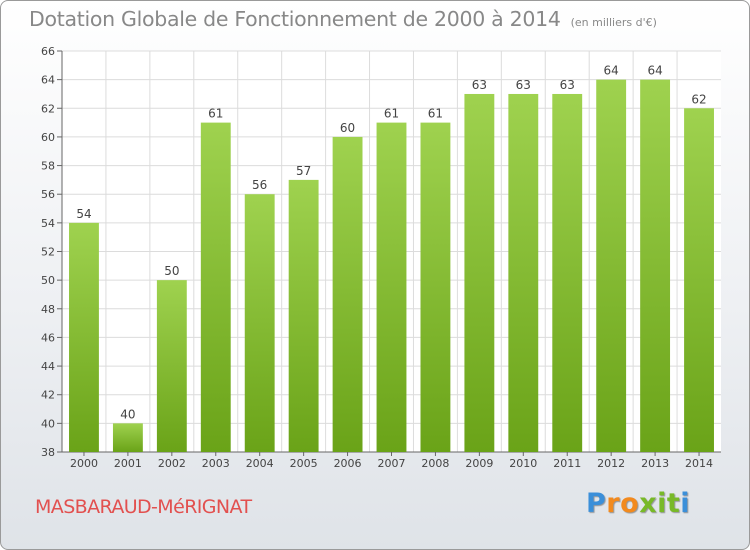 This screenshot has height=550, width=750. What do you see at coordinates (172, 463) in the screenshot?
I see `x-tick-label: 2002` at bounding box center [172, 463].